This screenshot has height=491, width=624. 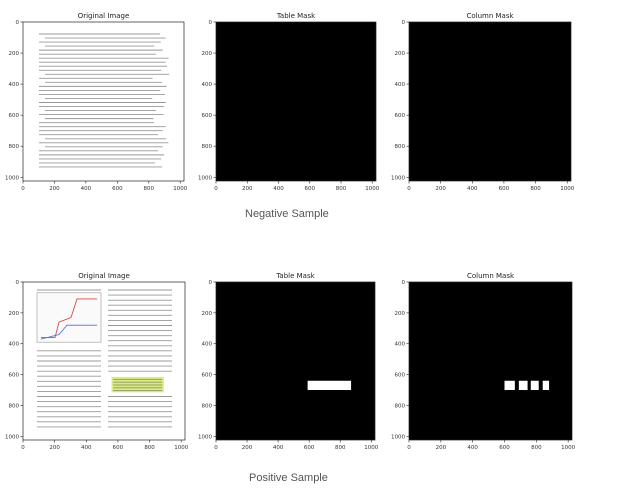 I want to click on caption-negative: Negative Sample, so click(x=287, y=214).